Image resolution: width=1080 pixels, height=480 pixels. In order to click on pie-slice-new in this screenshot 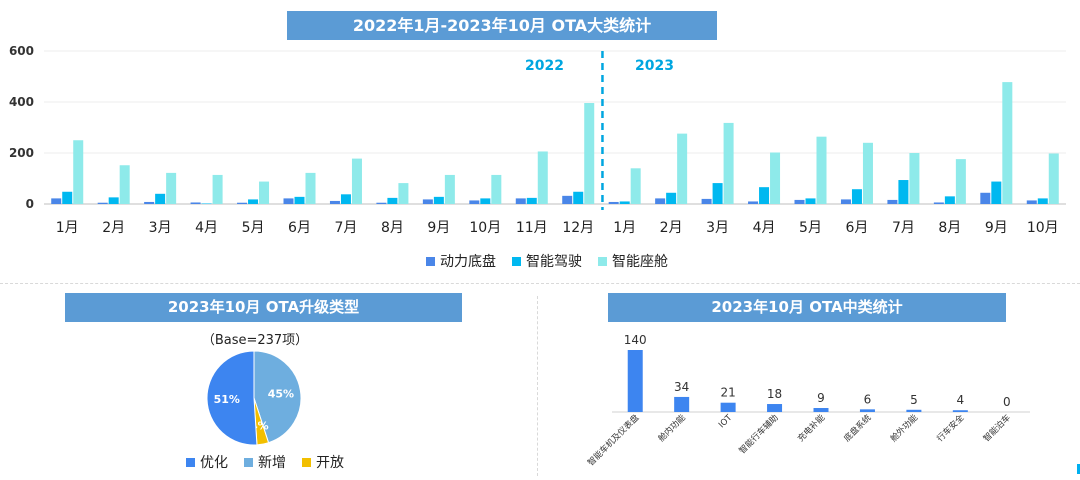, I will do `click(277, 397)`.